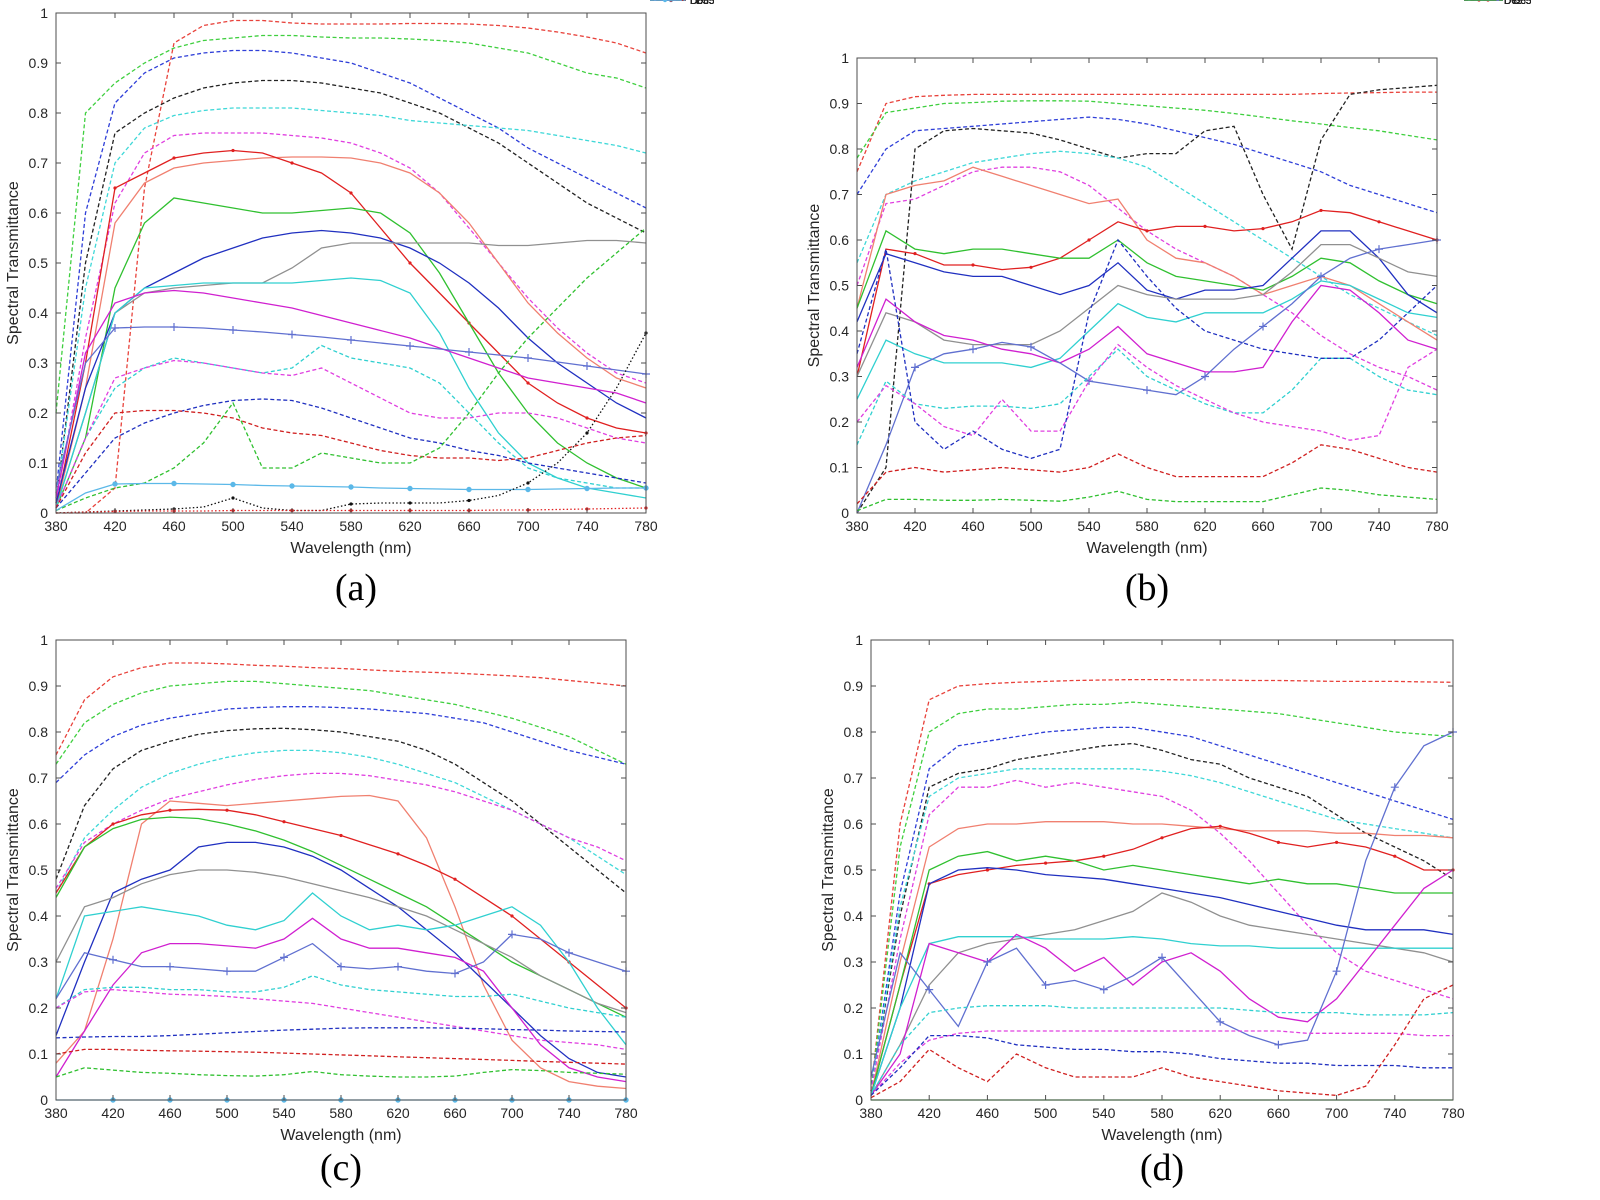 This screenshot has height=1200, width=1600. Describe the element at coordinates (1453, 1113) in the screenshot. I see `x-tick-label: 780` at that location.